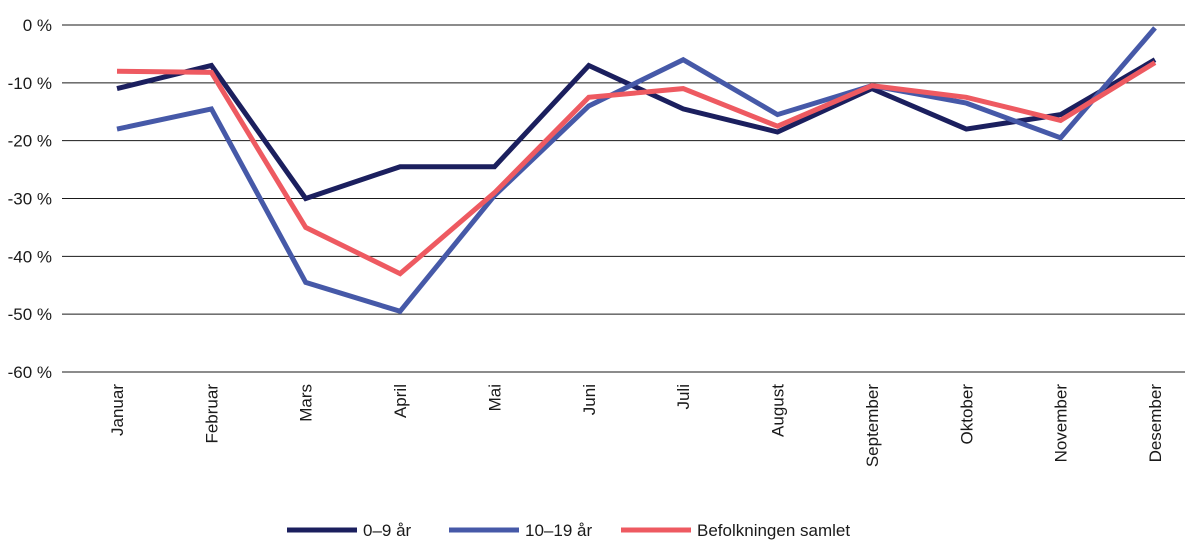 Image resolution: width=1200 pixels, height=558 pixels. Describe the element at coordinates (1061, 423) in the screenshot. I see `x-tick-label: November` at that location.